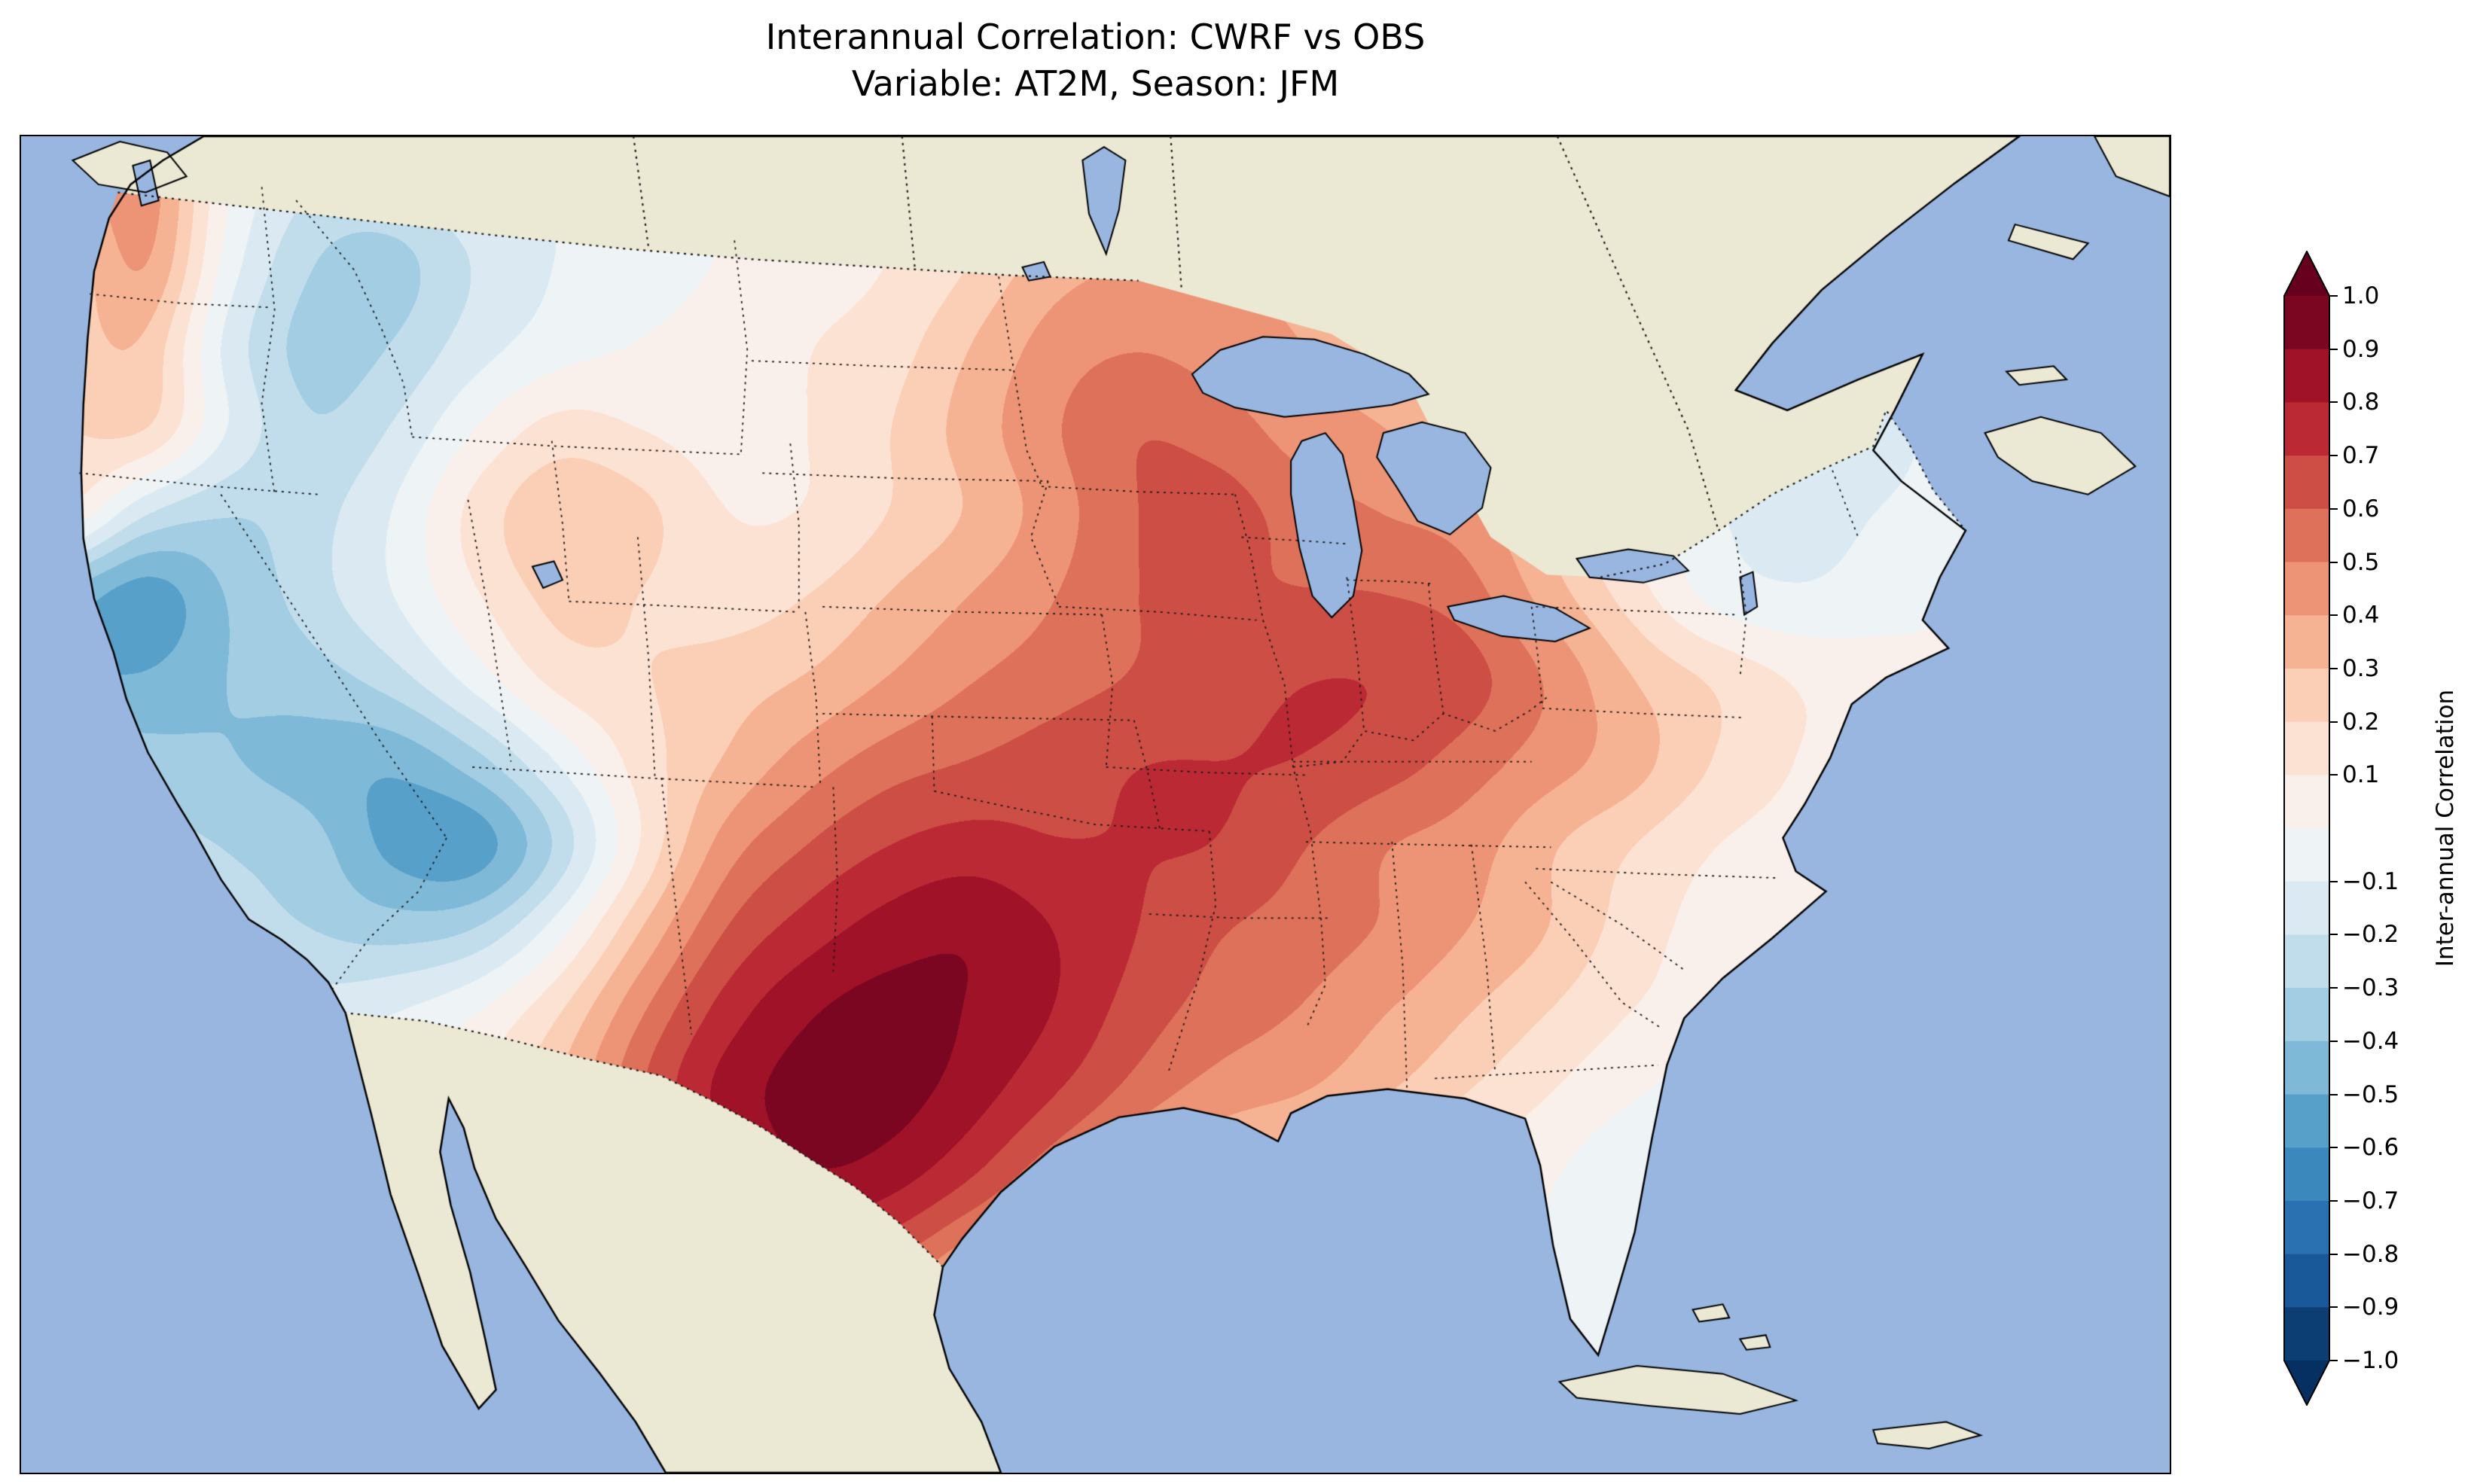 The image size is (2474, 1484). Describe the element at coordinates (2370, 881) in the screenshot. I see `colorbar-tick-label: −0.1` at that location.